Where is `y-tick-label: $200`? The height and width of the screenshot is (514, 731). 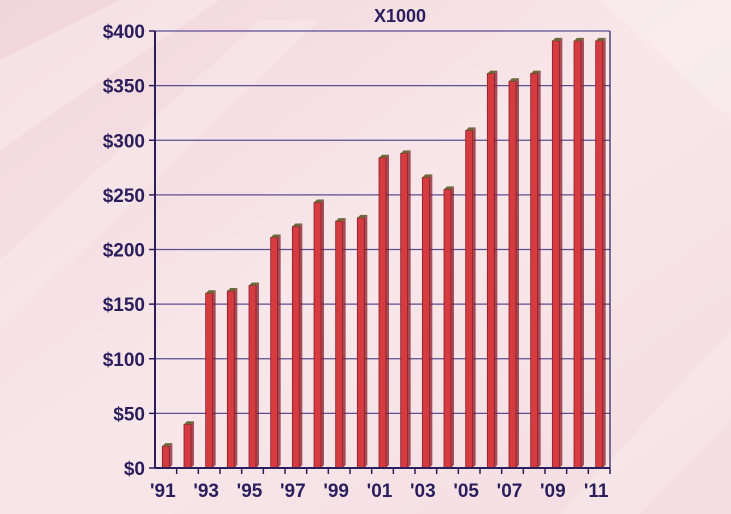
y-tick-label: $200 is located at coordinates (124, 251).